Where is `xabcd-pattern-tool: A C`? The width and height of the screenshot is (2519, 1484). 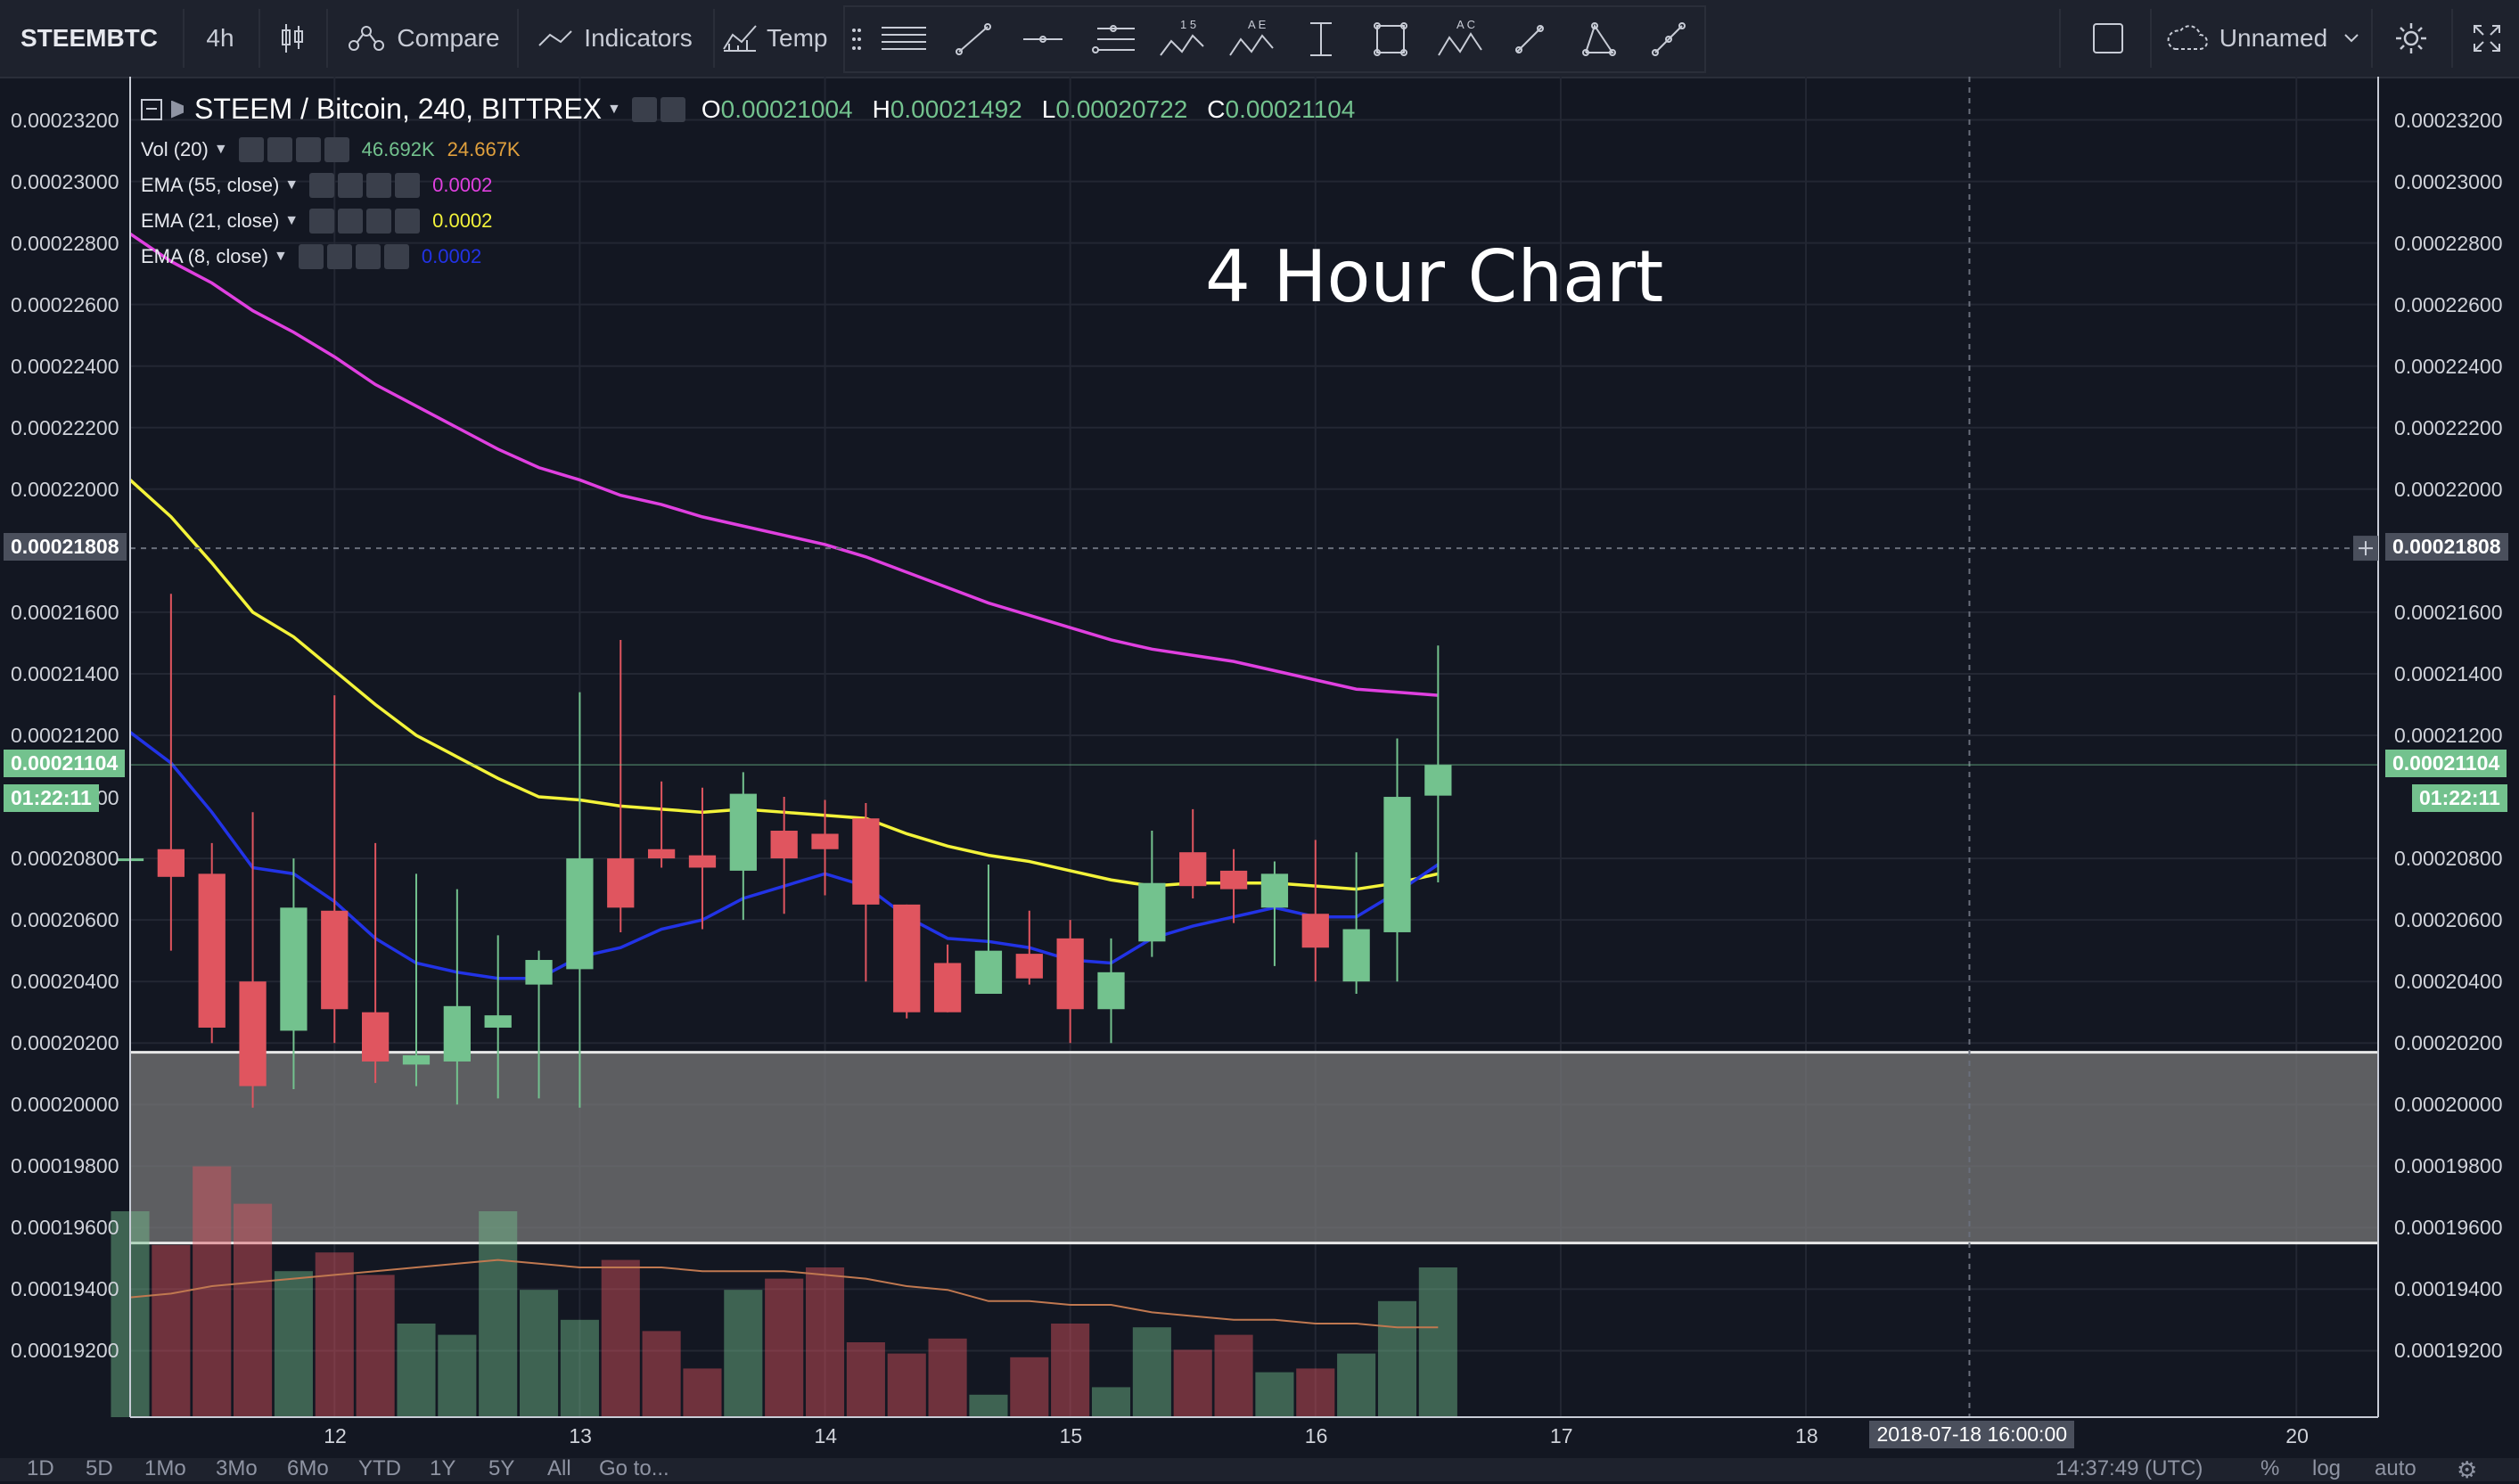
xabcd-pattern-tool: A C is located at coordinates (1460, 39).